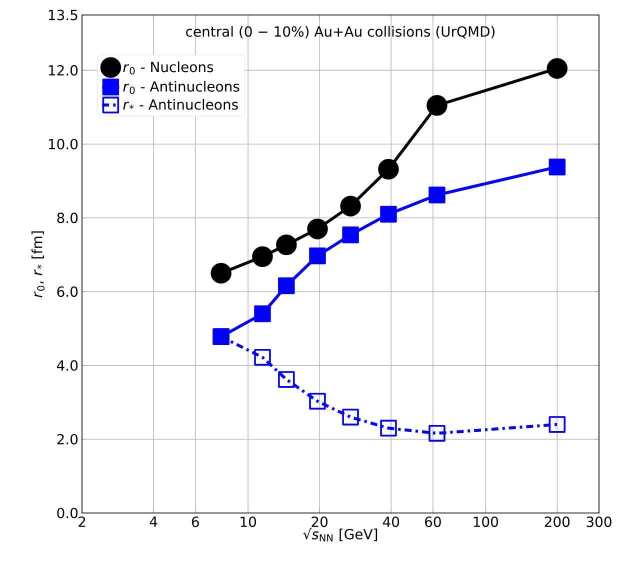  Describe the element at coordinates (340, 535) in the screenshot. I see `x-axis-title: √s$_{NN}$ [GeV]` at that location.